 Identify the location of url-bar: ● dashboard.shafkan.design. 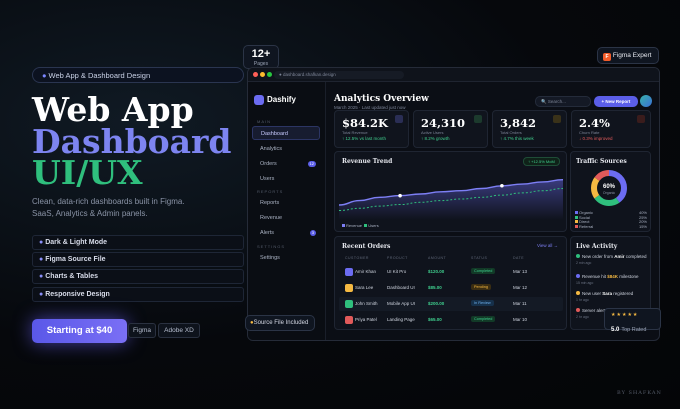
(339, 75).